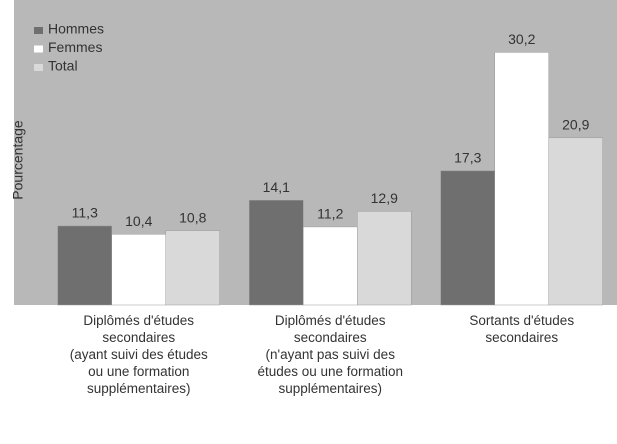  What do you see at coordinates (192, 217) in the screenshot?
I see `data-label: 10,8` at bounding box center [192, 217].